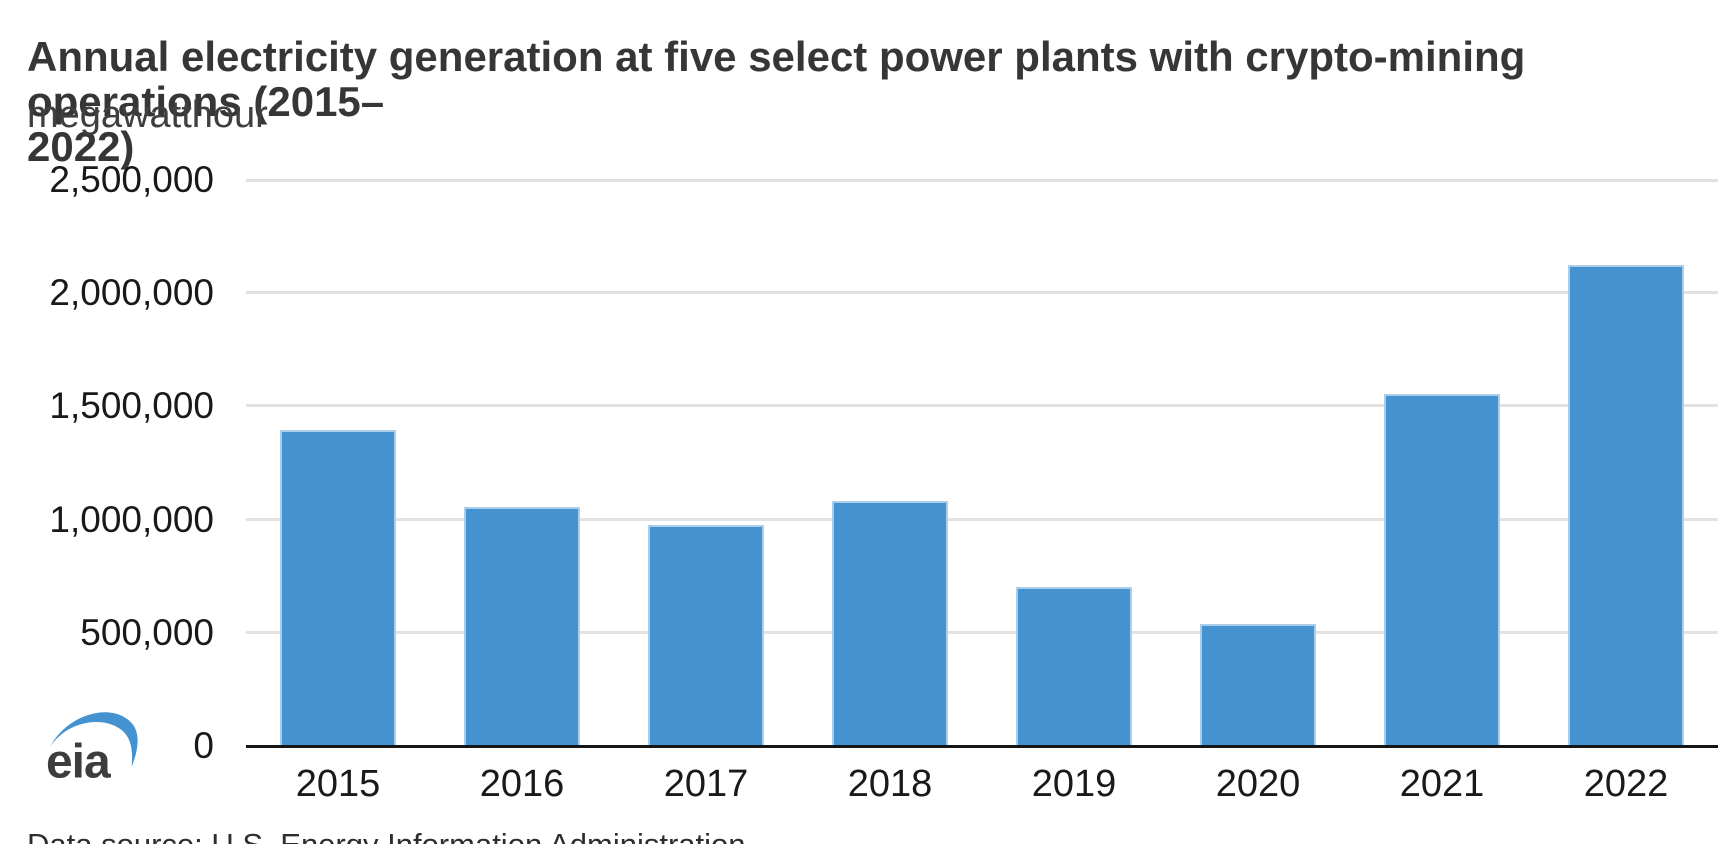  What do you see at coordinates (131, 406) in the screenshot?
I see `y-tick-label: 1,500,000` at bounding box center [131, 406].